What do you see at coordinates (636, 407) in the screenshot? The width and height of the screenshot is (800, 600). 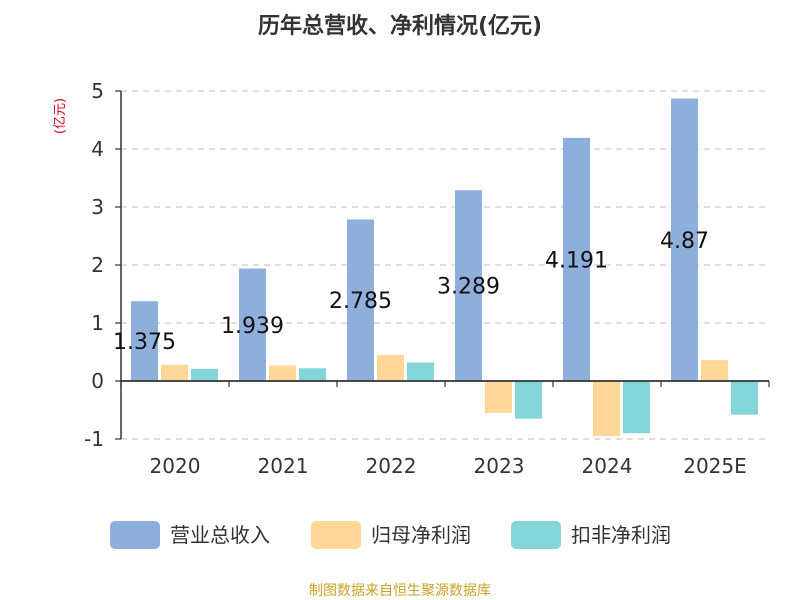 I see `bar-3-2024` at bounding box center [636, 407].